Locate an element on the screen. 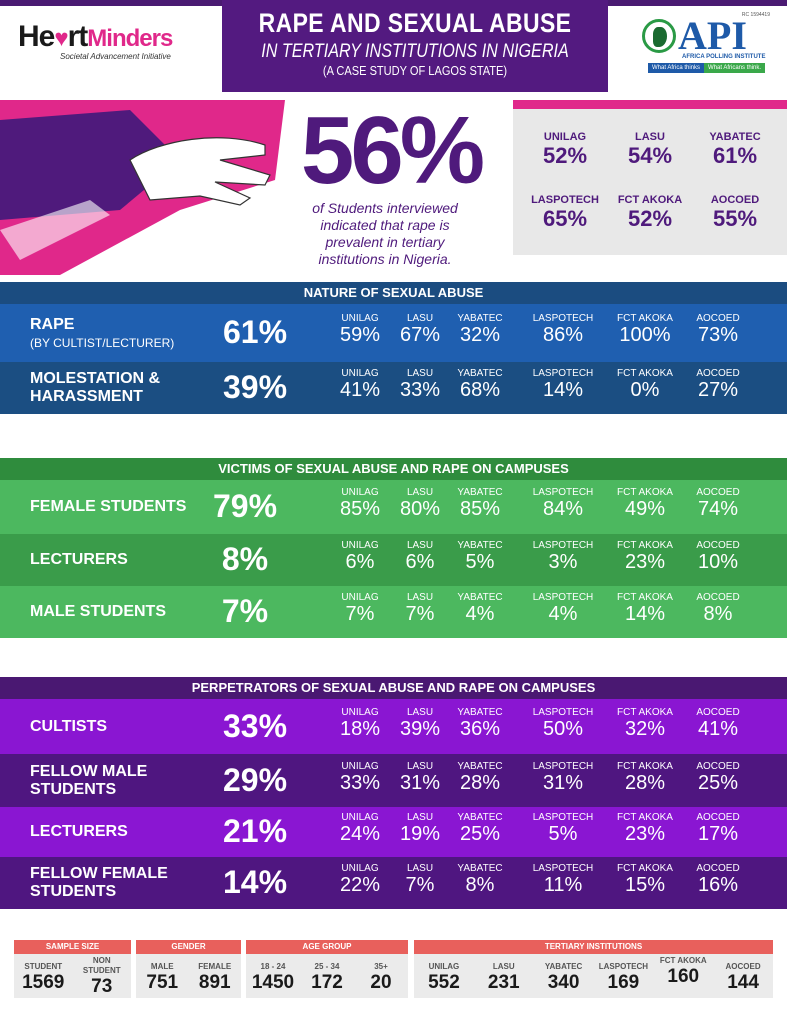  institution-value: 22% is located at coordinates (360, 885).